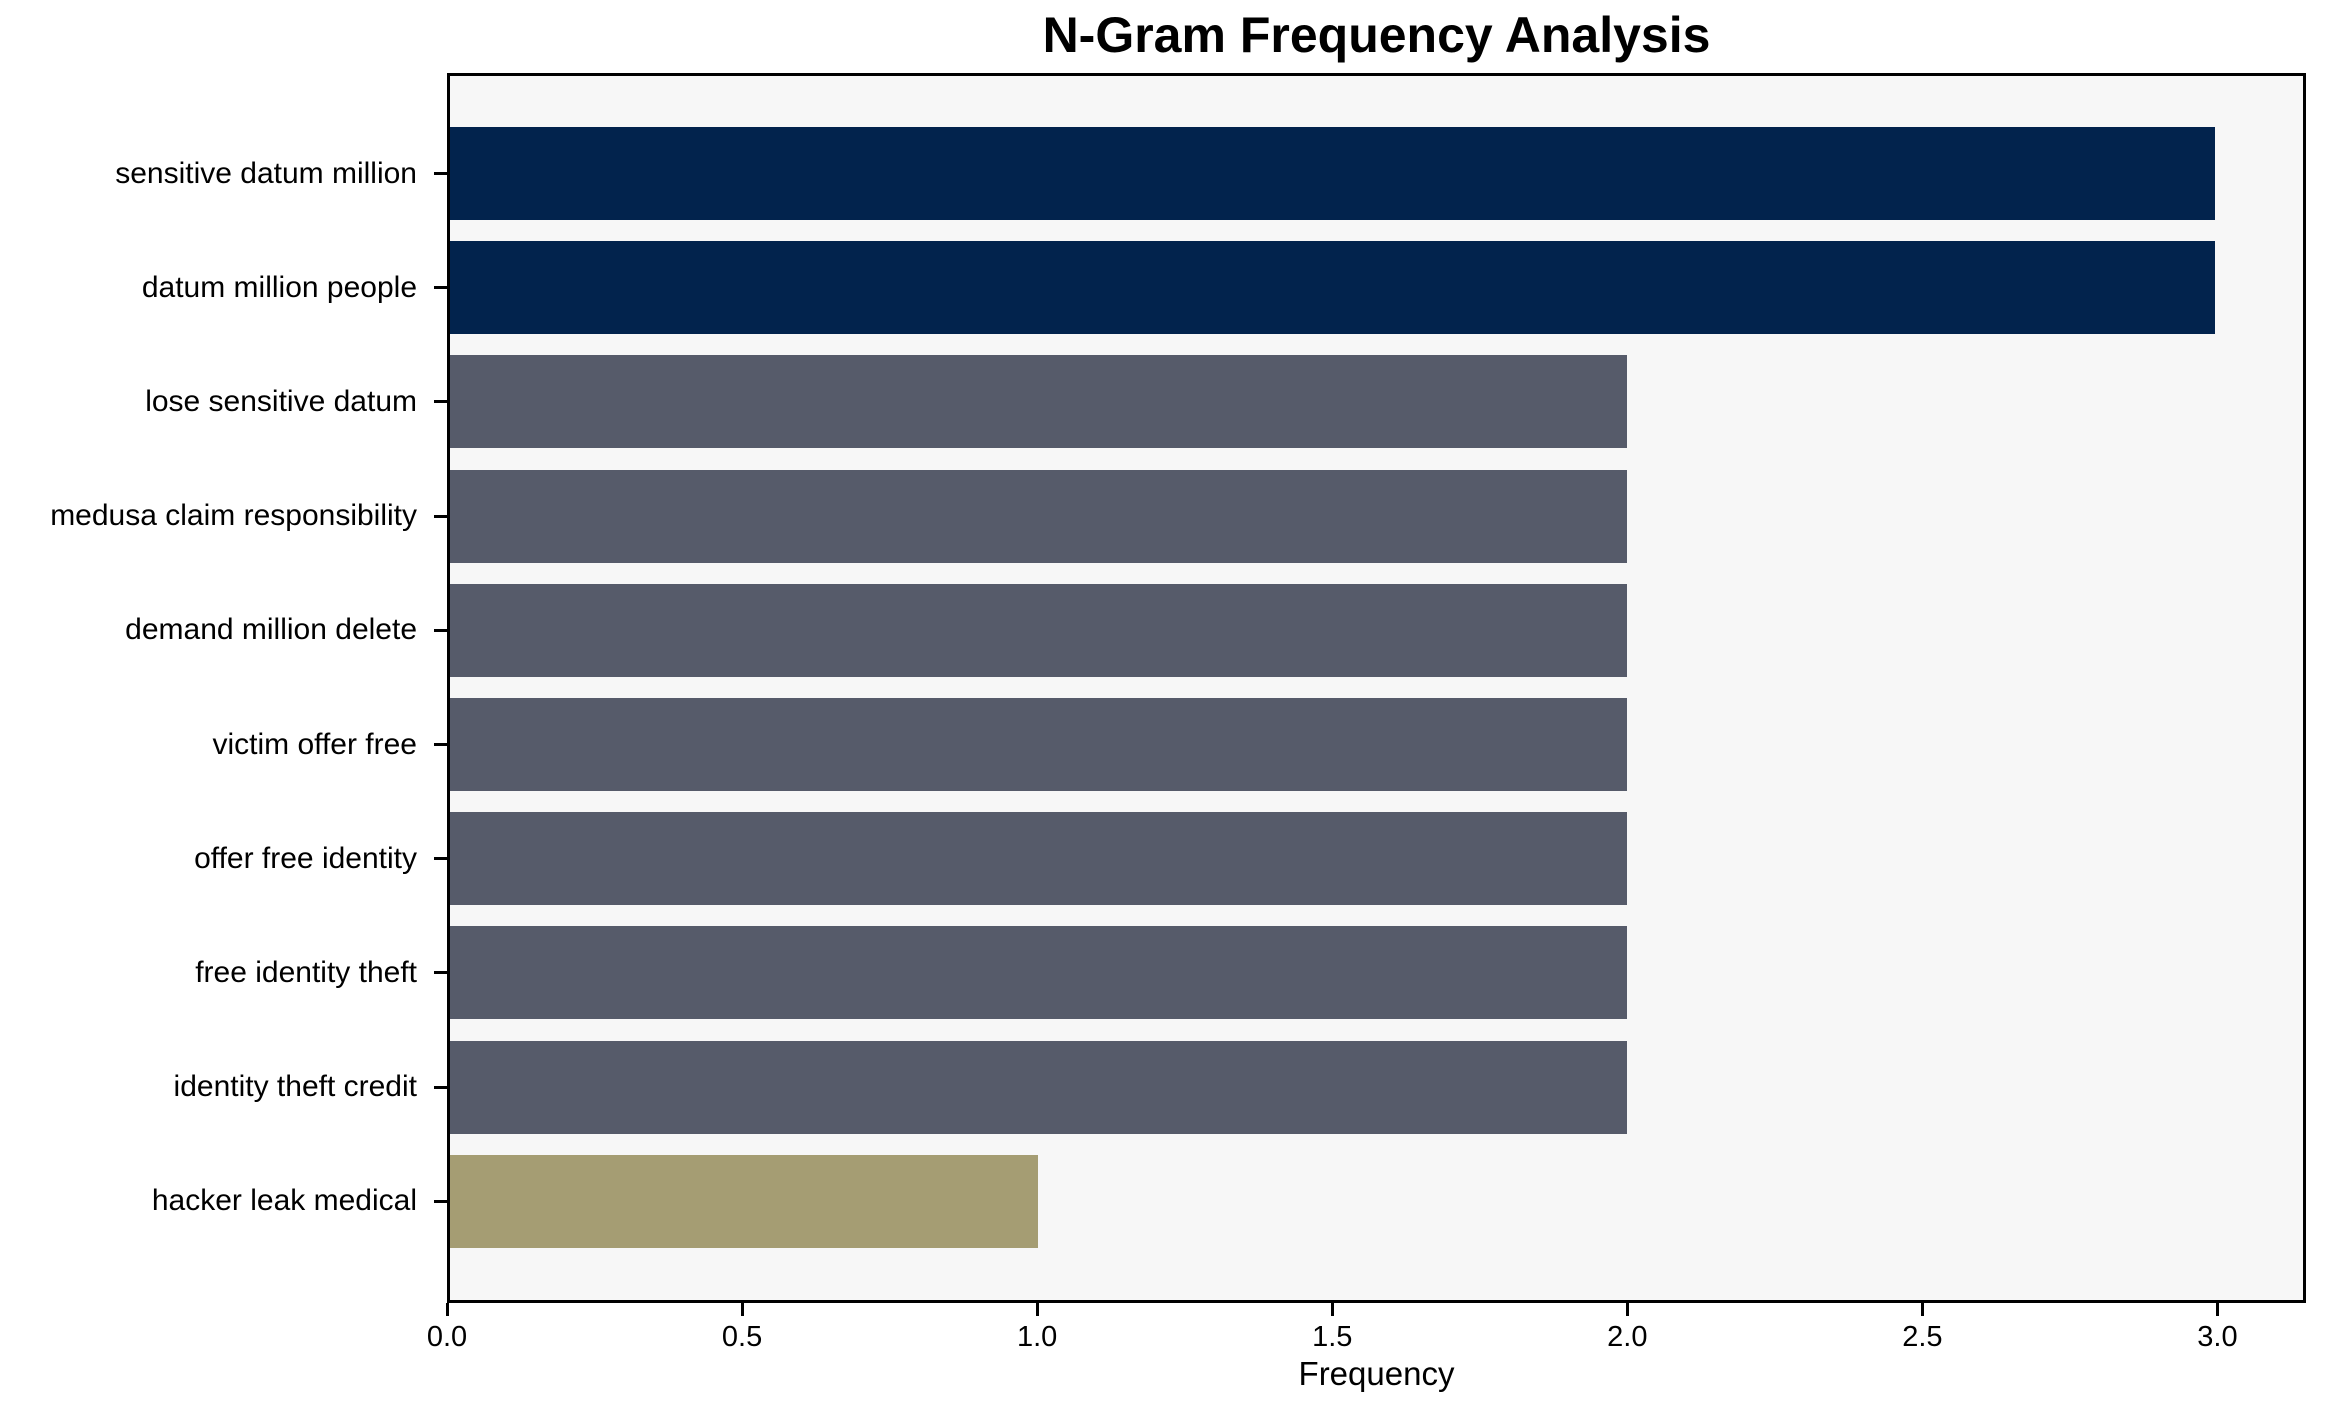 This screenshot has width=2326, height=1414. I want to click on x-tick-label: 2.0, so click(1627, 1337).